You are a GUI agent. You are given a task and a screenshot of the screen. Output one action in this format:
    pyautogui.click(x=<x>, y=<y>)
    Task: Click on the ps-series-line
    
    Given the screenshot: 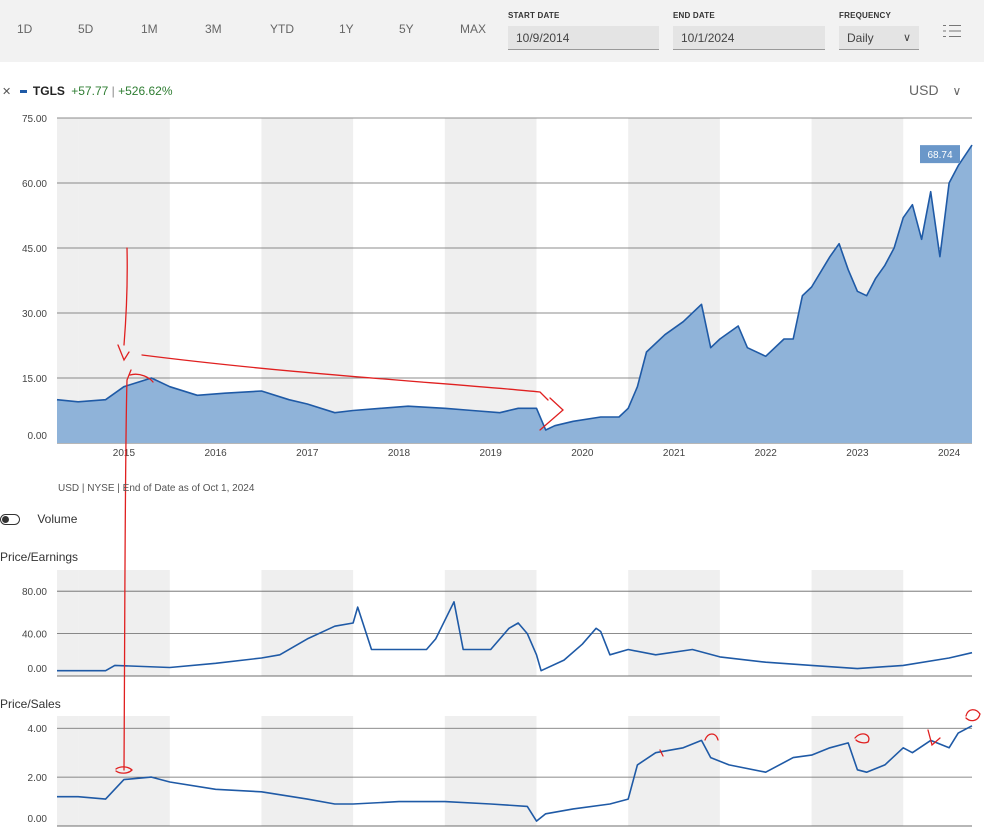 What is the action you would take?
    pyautogui.click(x=515, y=773)
    